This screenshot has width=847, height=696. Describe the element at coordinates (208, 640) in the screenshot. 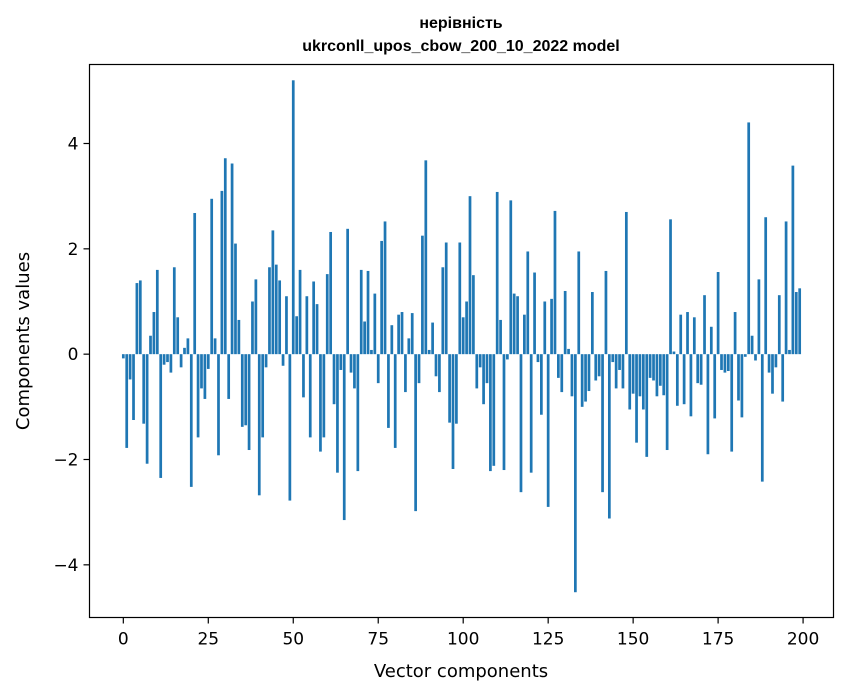

I see `x-tick-label: 25` at that location.